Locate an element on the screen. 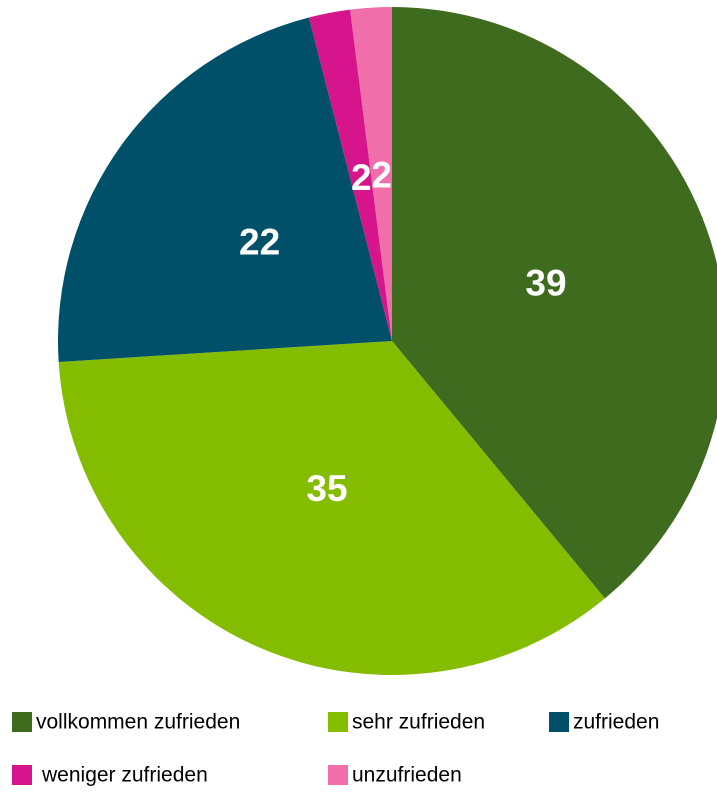  data-label: 39 is located at coordinates (545, 282).